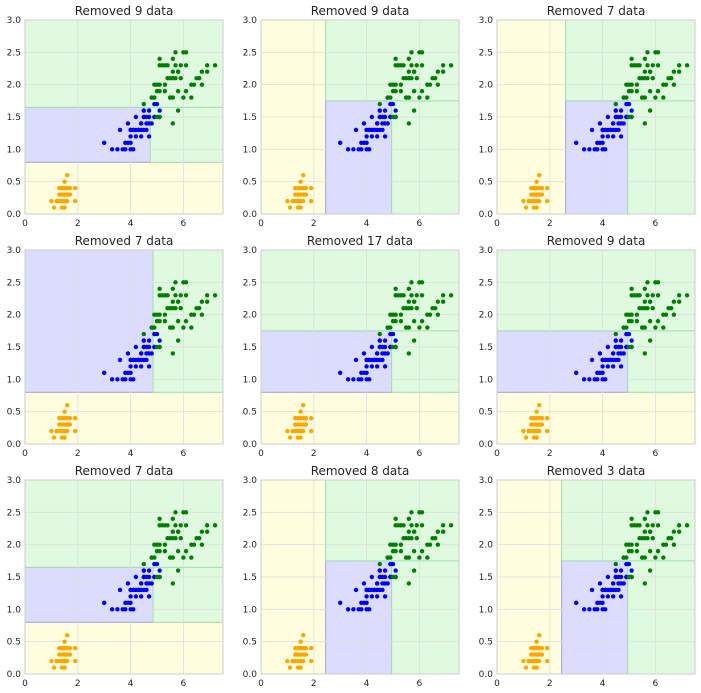  What do you see at coordinates (124, 471) in the screenshot?
I see `subplot-title: Removed 7 data` at bounding box center [124, 471].